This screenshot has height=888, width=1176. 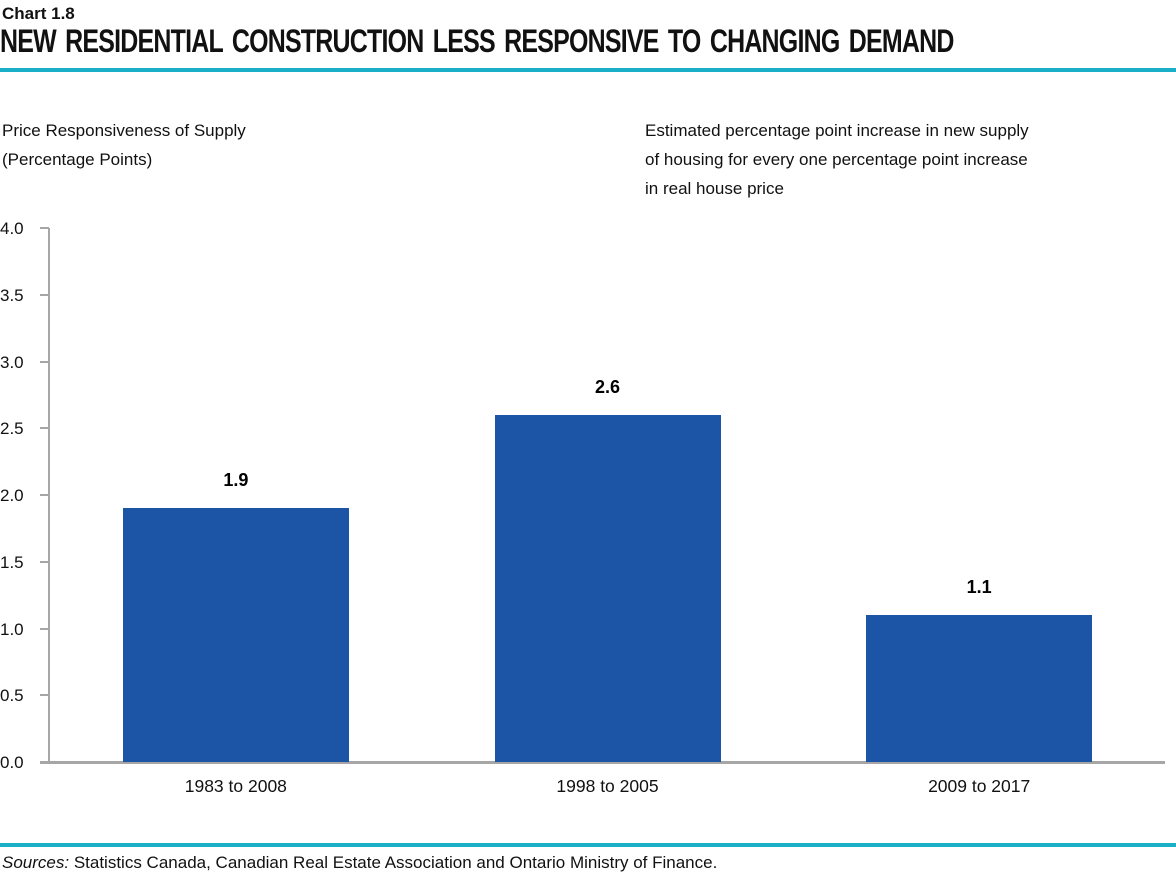 What do you see at coordinates (607, 386) in the screenshot?
I see `bar-value-label: 2.6` at bounding box center [607, 386].